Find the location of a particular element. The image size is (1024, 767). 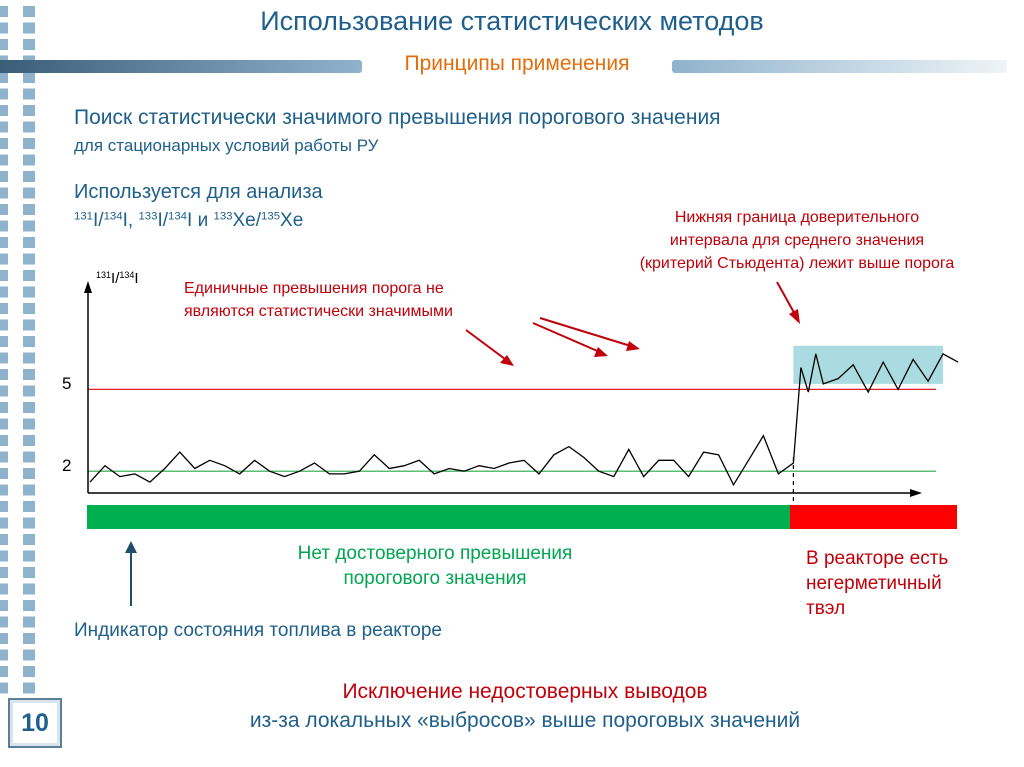

y-axis-arrowhead is located at coordinates (88, 287).